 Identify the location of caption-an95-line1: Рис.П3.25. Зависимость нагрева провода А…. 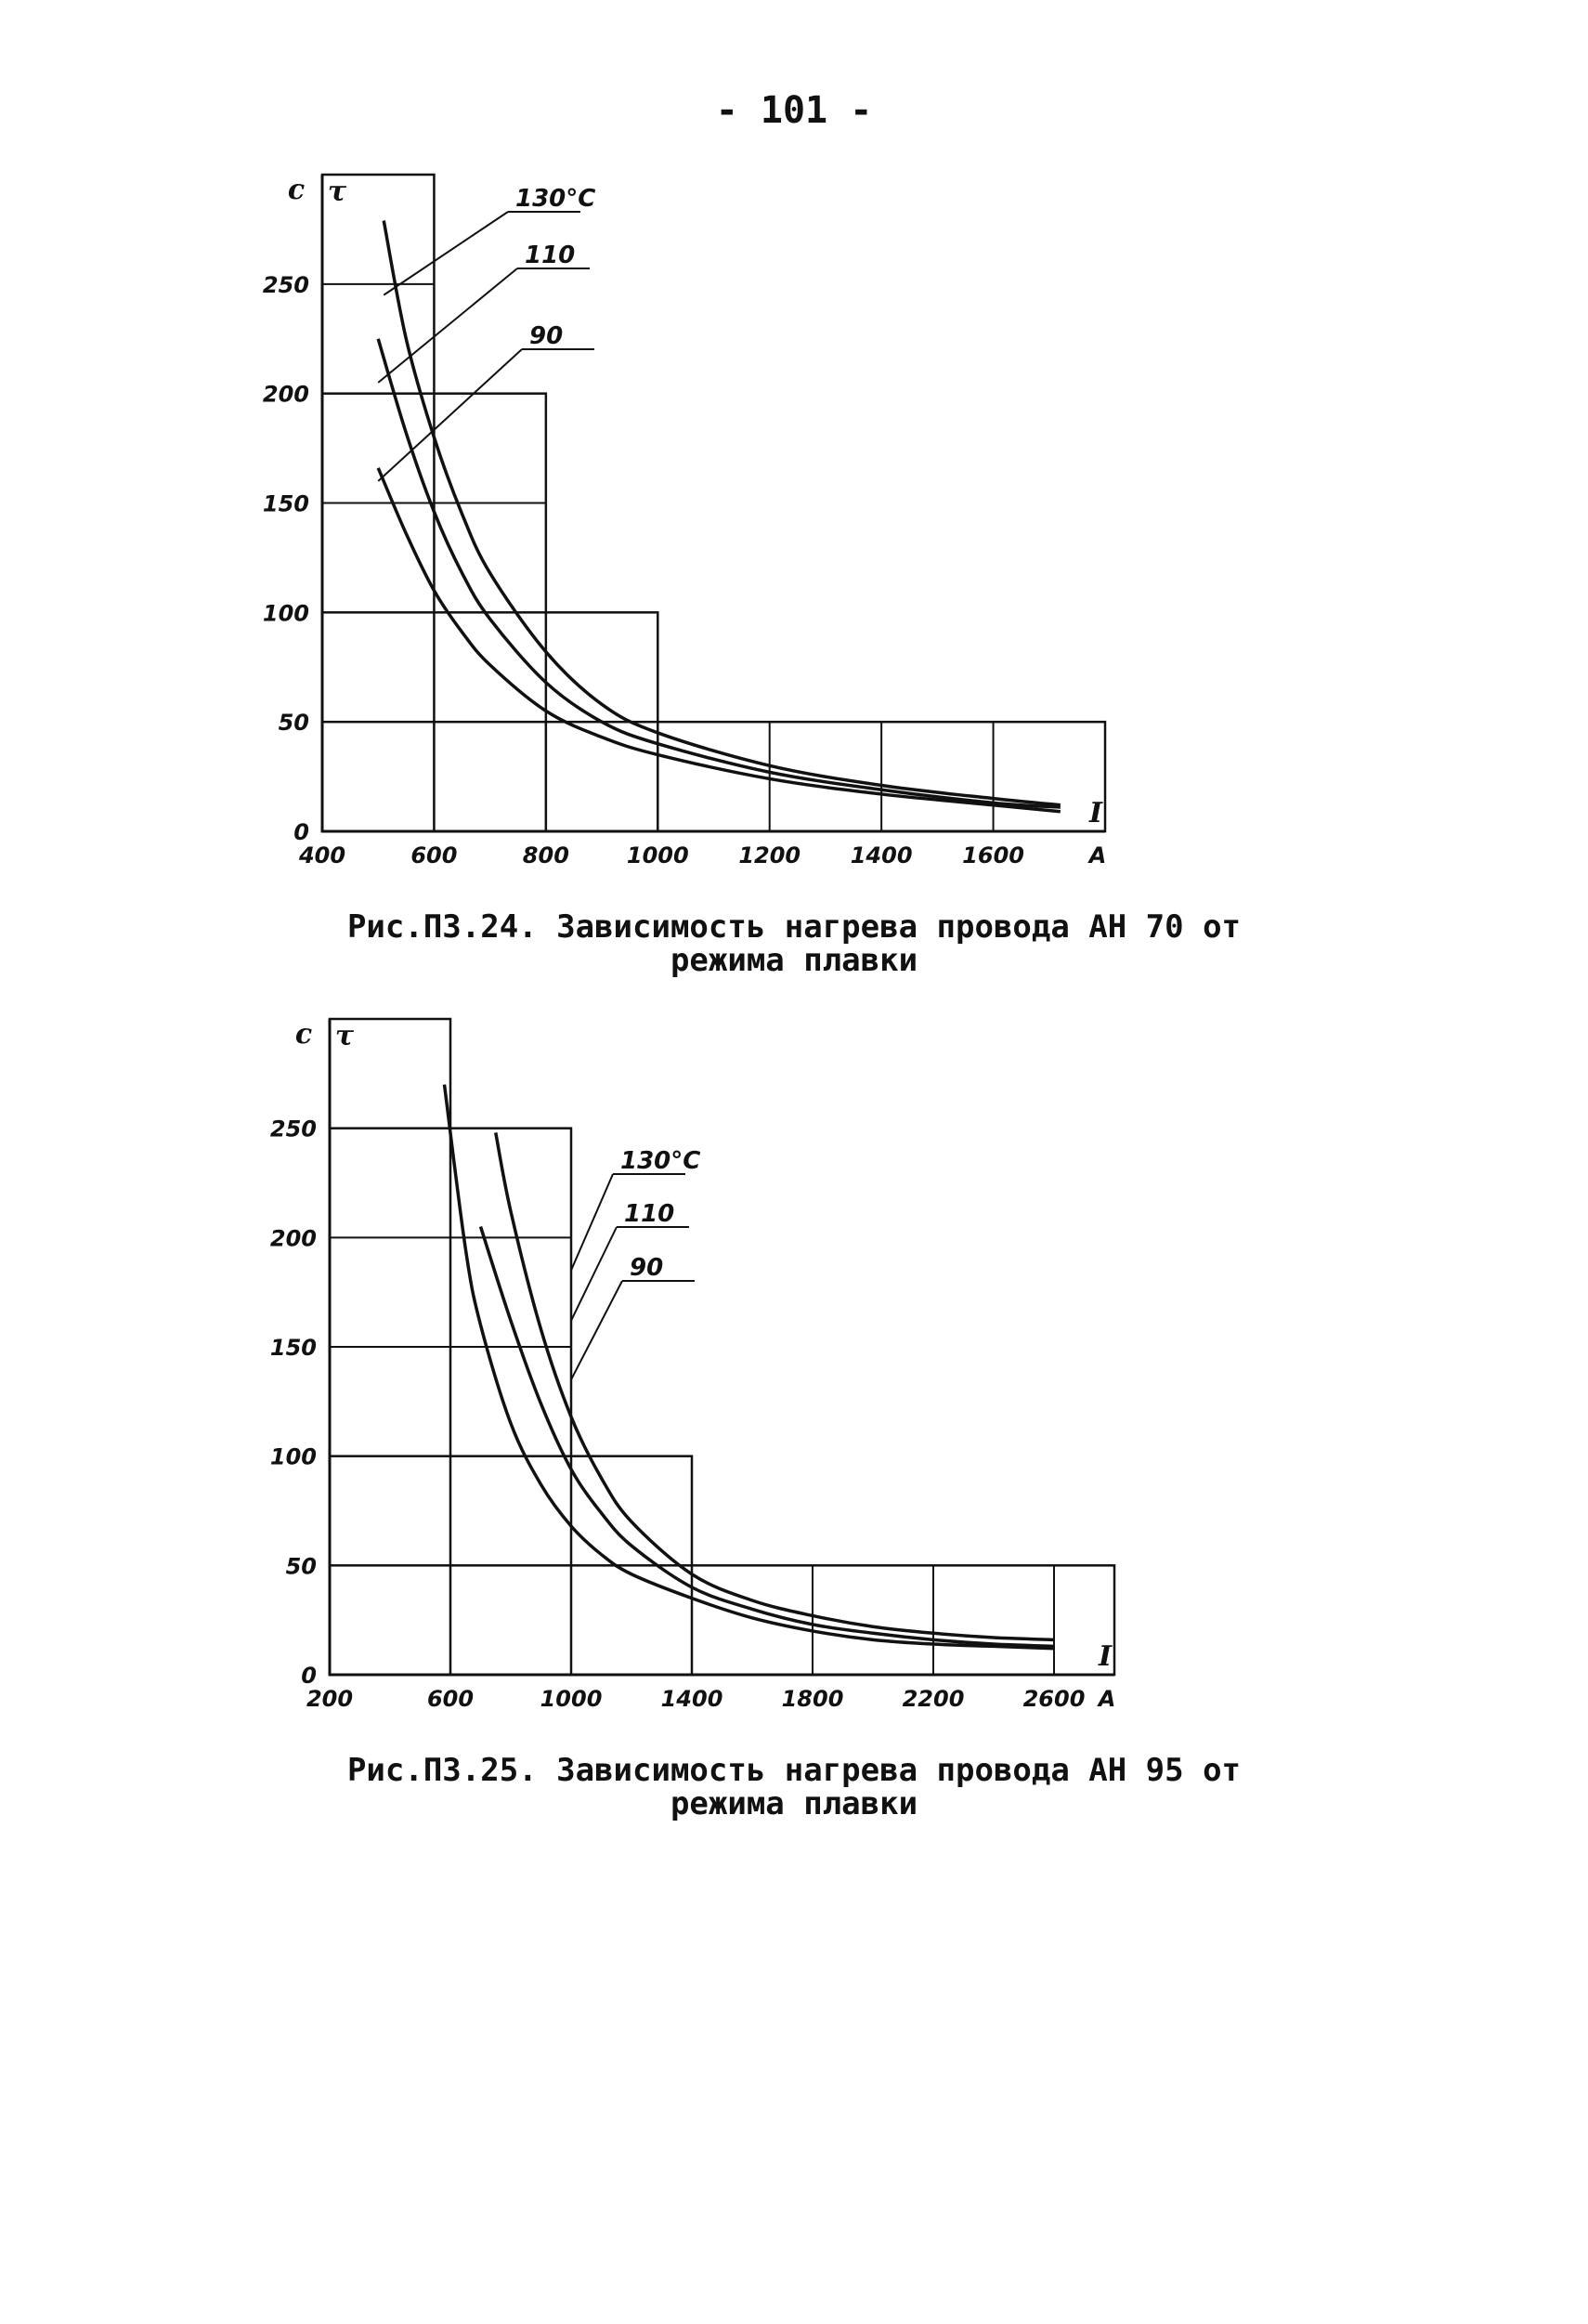
(794, 1770).